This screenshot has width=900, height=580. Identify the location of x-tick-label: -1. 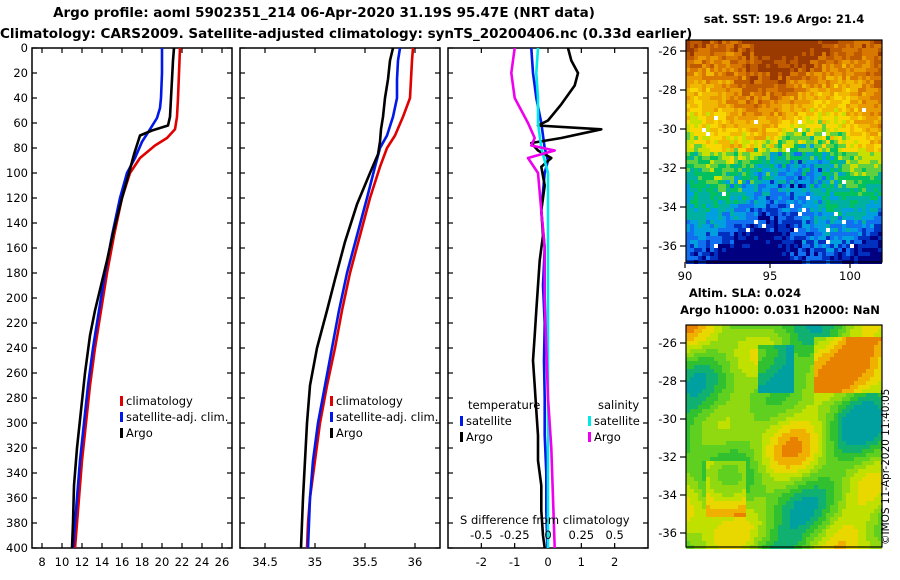
(514, 562).